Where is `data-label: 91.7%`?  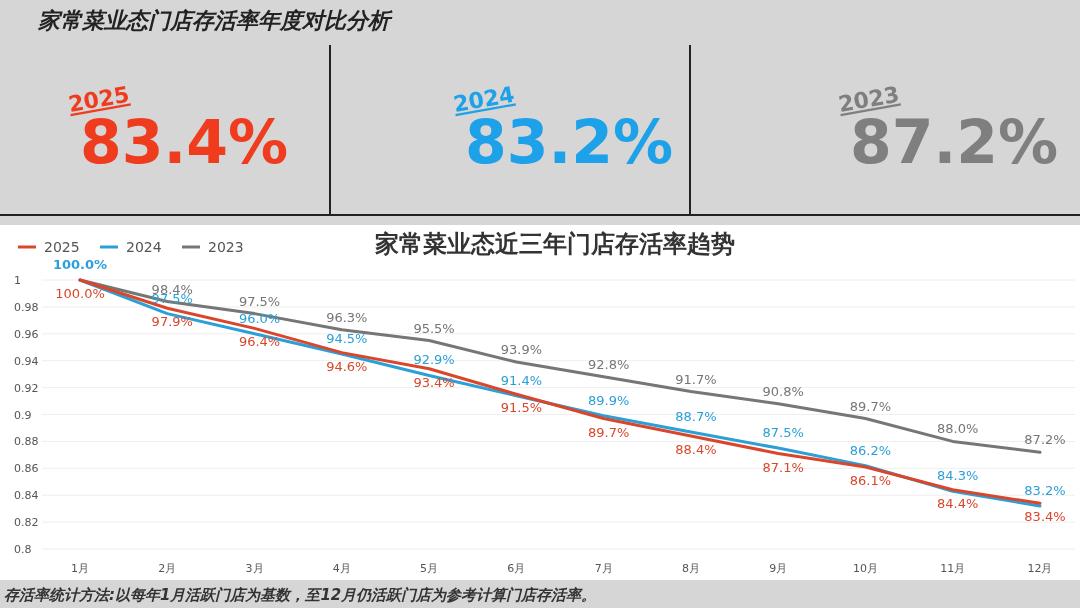
data-label: 91.7% is located at coordinates (696, 379).